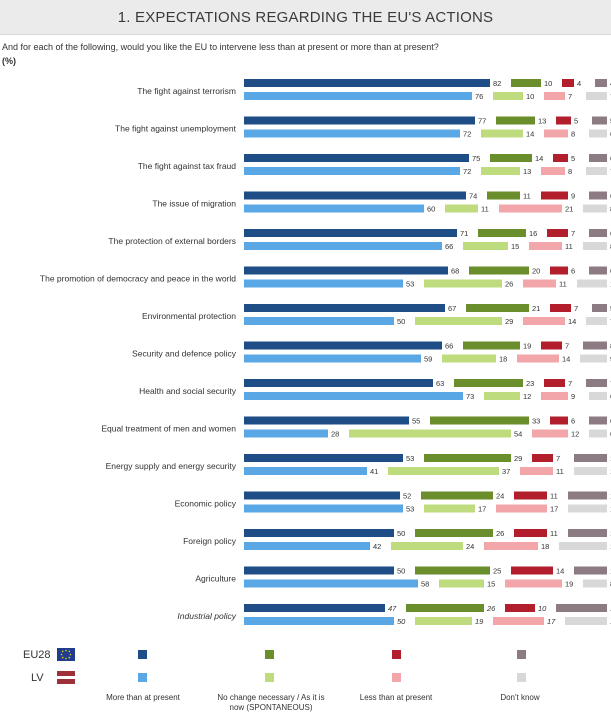 This screenshot has height=721, width=611. What do you see at coordinates (188, 391) in the screenshot?
I see `category-label: Health and social security` at bounding box center [188, 391].